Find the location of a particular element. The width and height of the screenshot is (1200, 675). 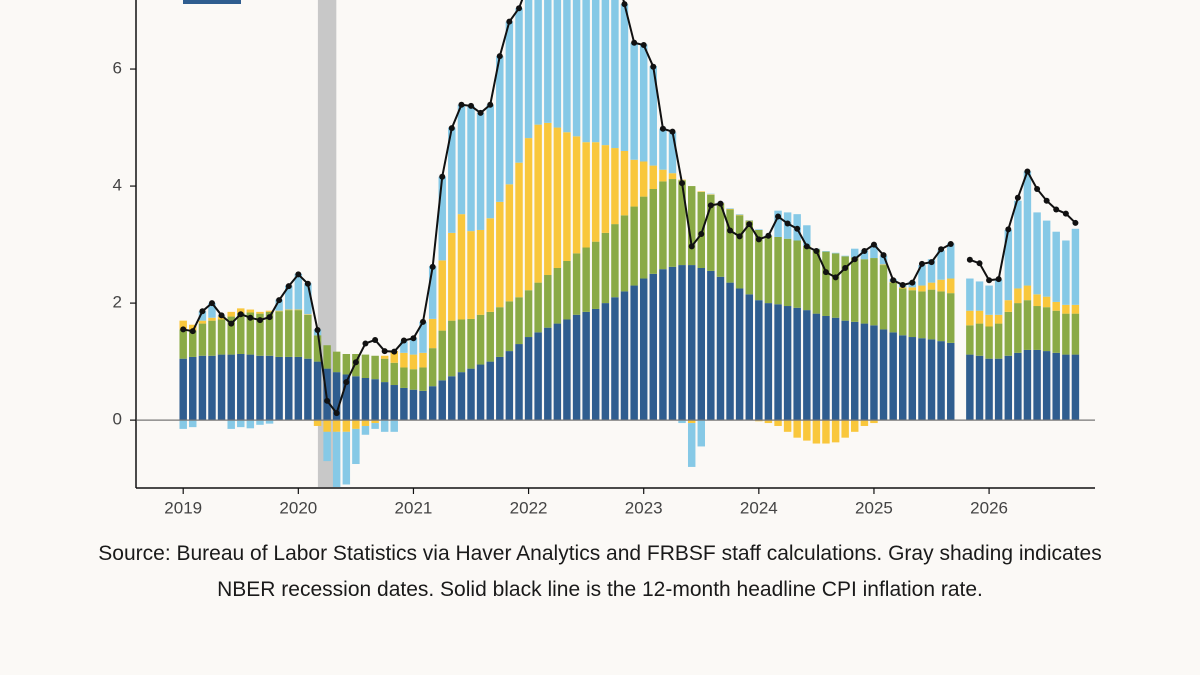

x-tick-label: 2026 is located at coordinates (989, 507).